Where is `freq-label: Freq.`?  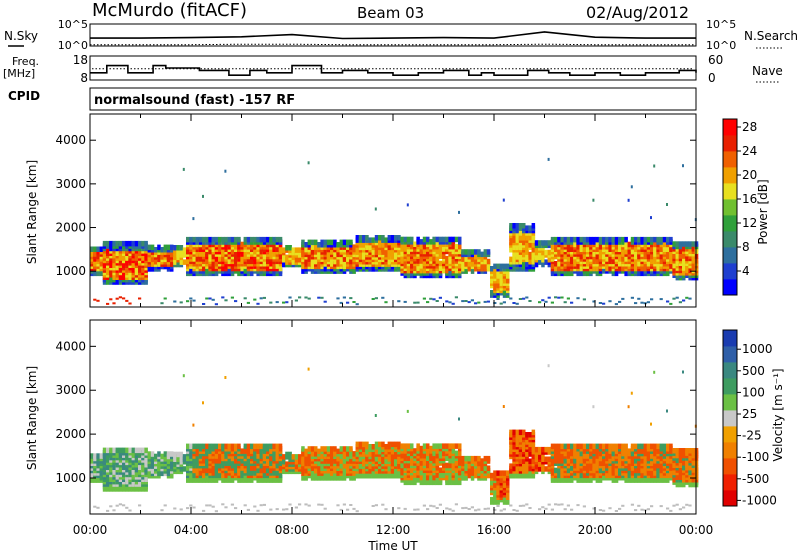 freq-label: Freq. is located at coordinates (25, 61).